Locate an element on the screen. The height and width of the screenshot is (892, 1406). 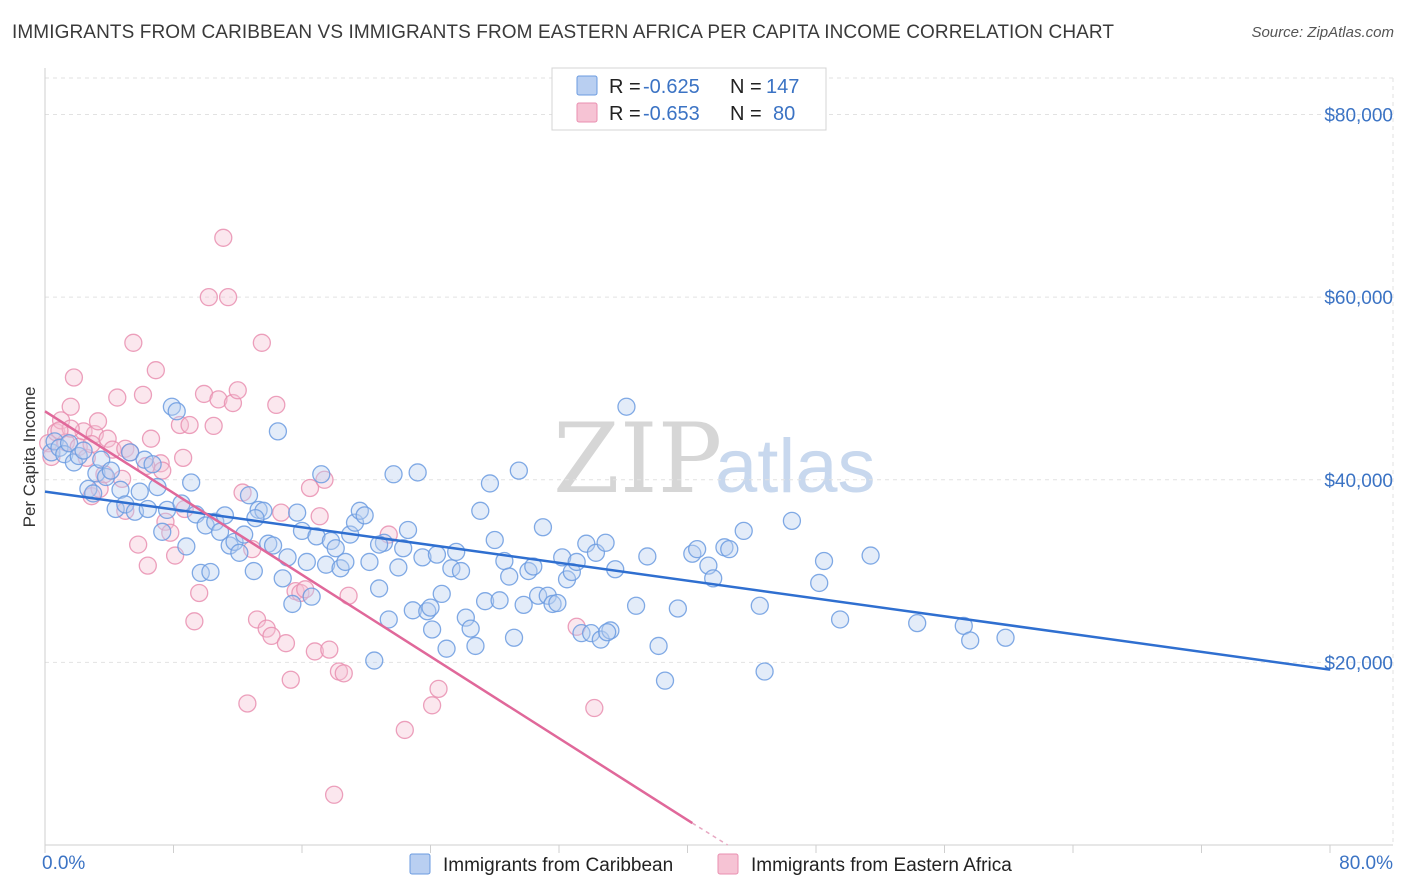
legend-box is located at coordinates (689, 99).